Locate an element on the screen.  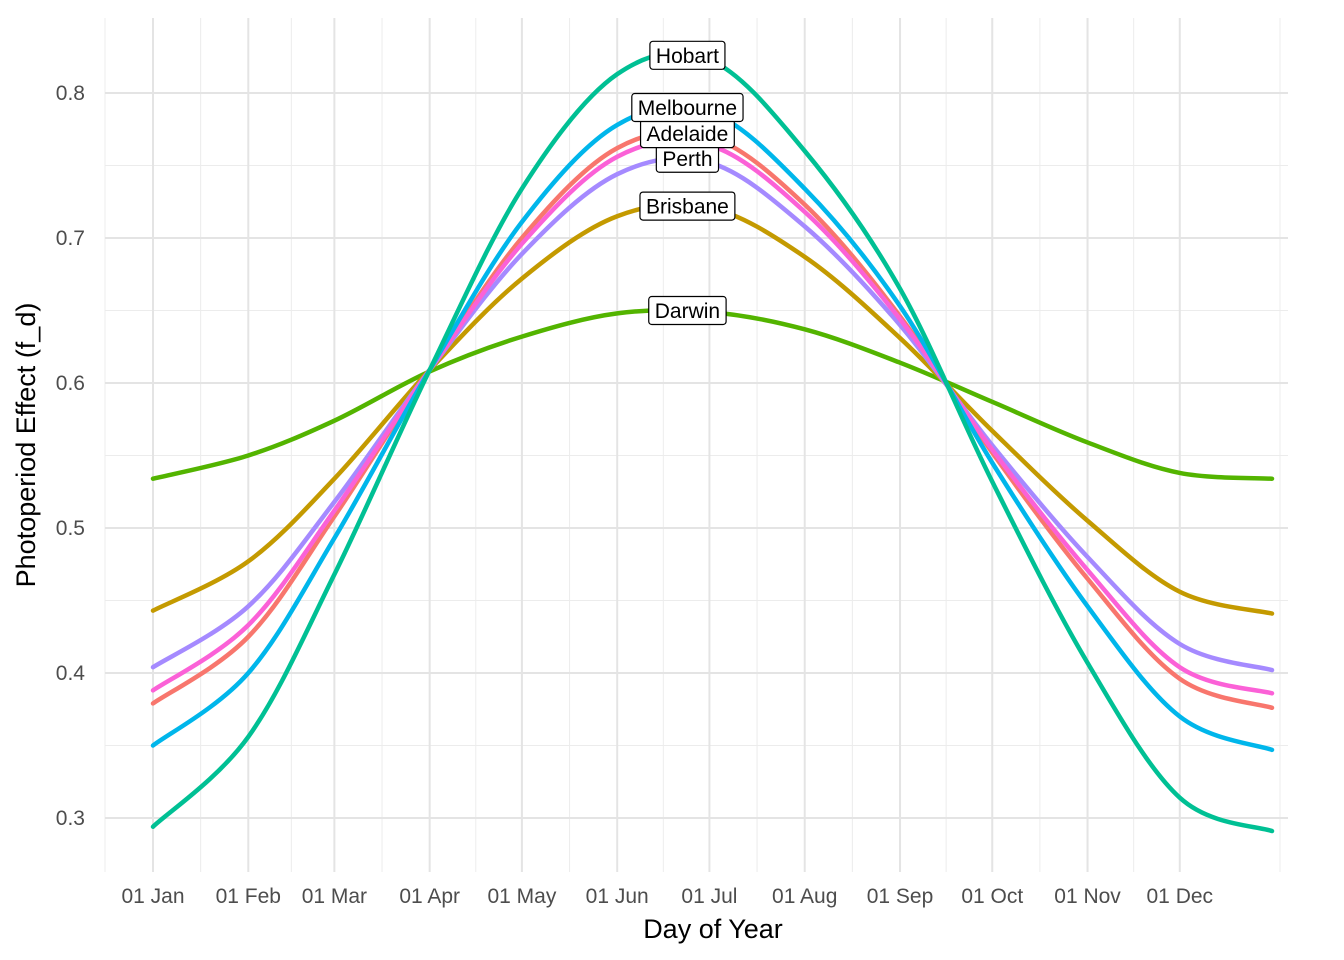
series-label-hobart: Hobart is located at coordinates (687, 55).